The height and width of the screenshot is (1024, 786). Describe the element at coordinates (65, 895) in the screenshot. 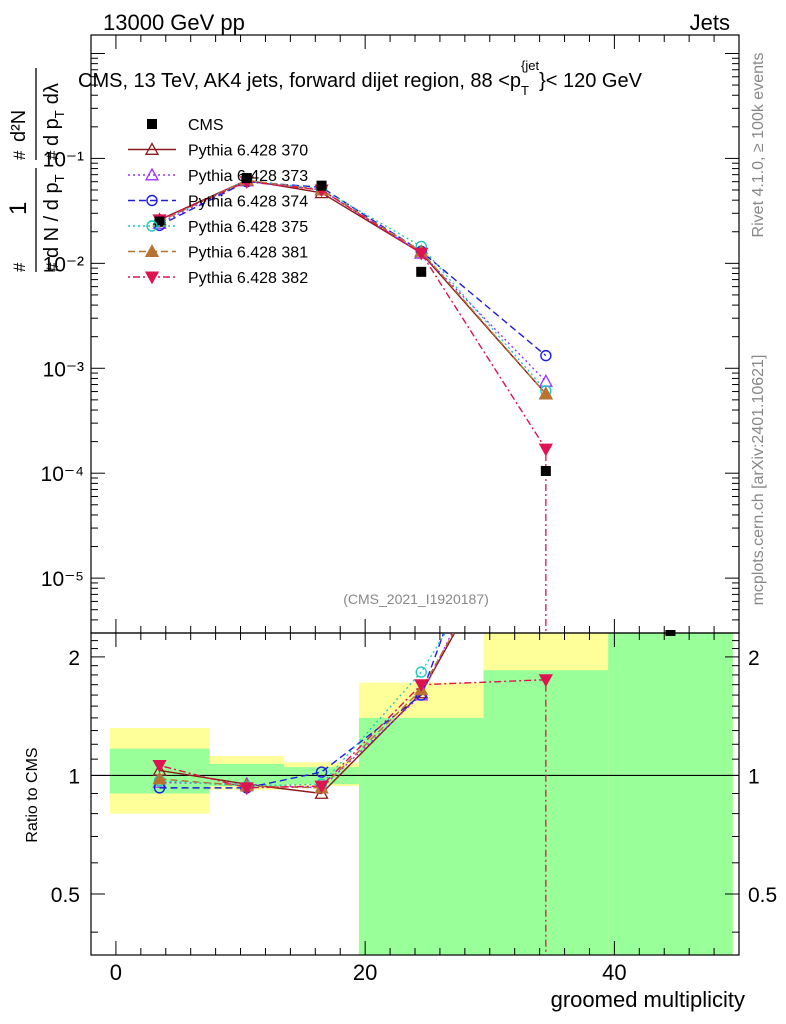

I see `ratio-tick-label-left-0: 0.5` at that location.